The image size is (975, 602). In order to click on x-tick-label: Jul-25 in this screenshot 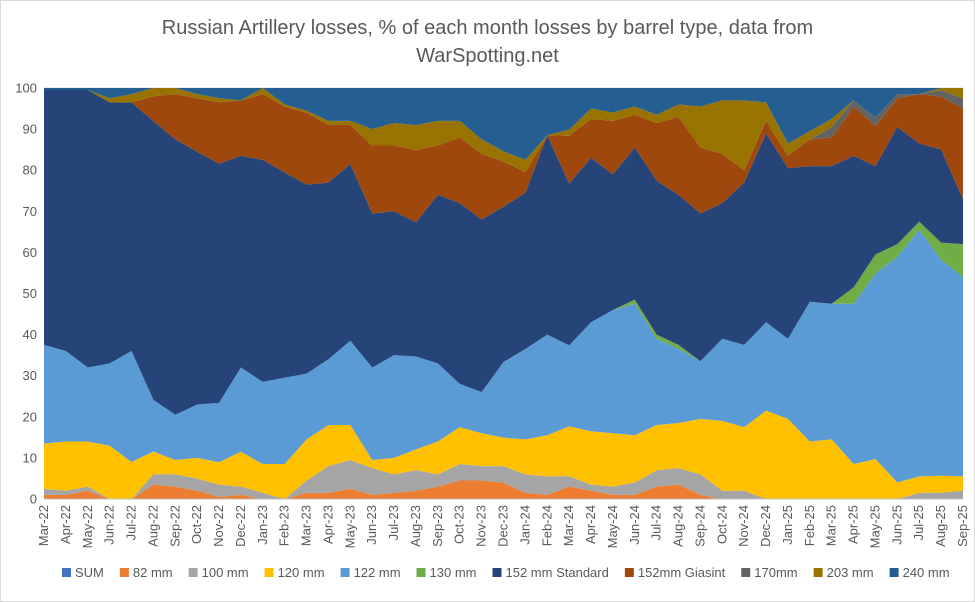, I will do `click(918, 522)`.